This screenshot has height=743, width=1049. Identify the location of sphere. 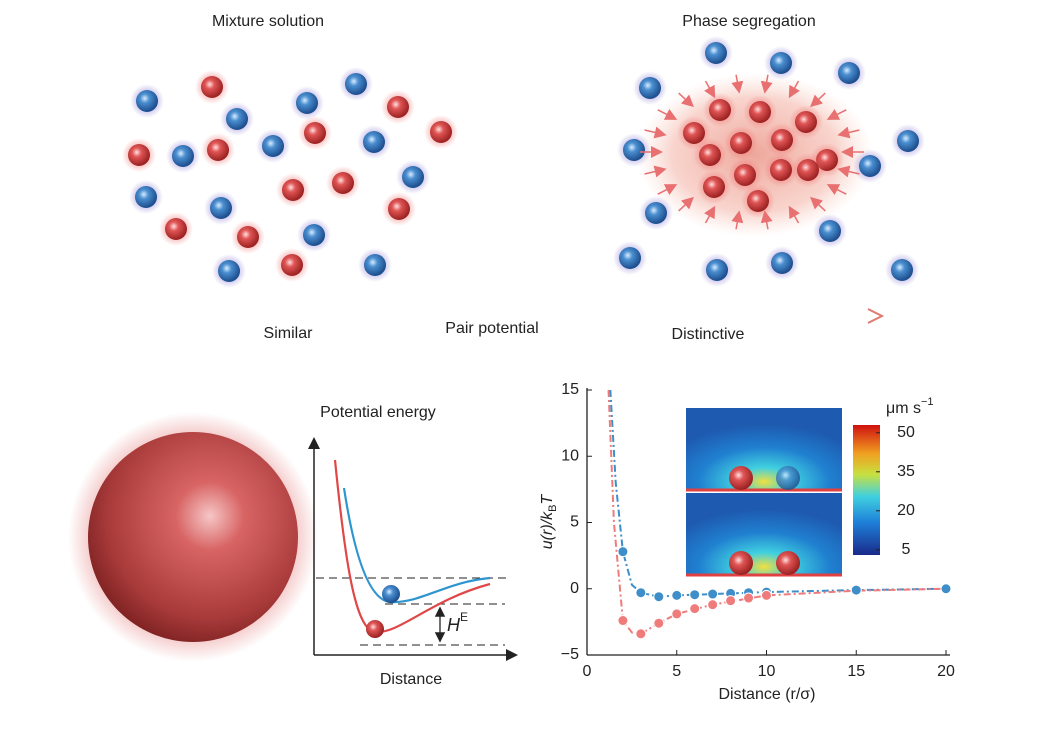
(193, 537).